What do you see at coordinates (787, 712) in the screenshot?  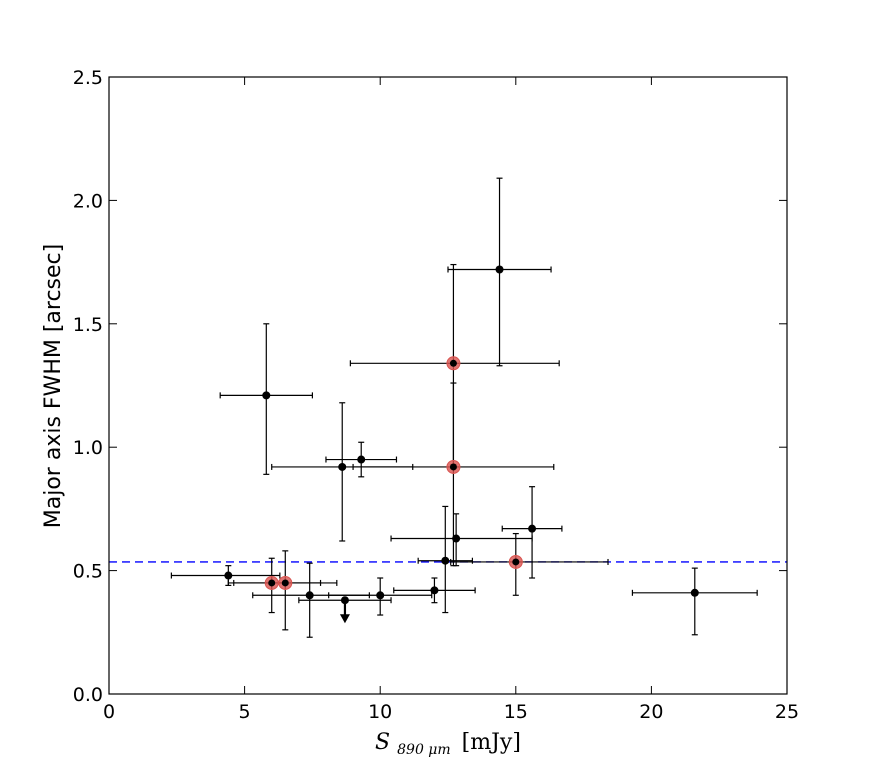 I see `x-tick-label: 25` at bounding box center [787, 712].